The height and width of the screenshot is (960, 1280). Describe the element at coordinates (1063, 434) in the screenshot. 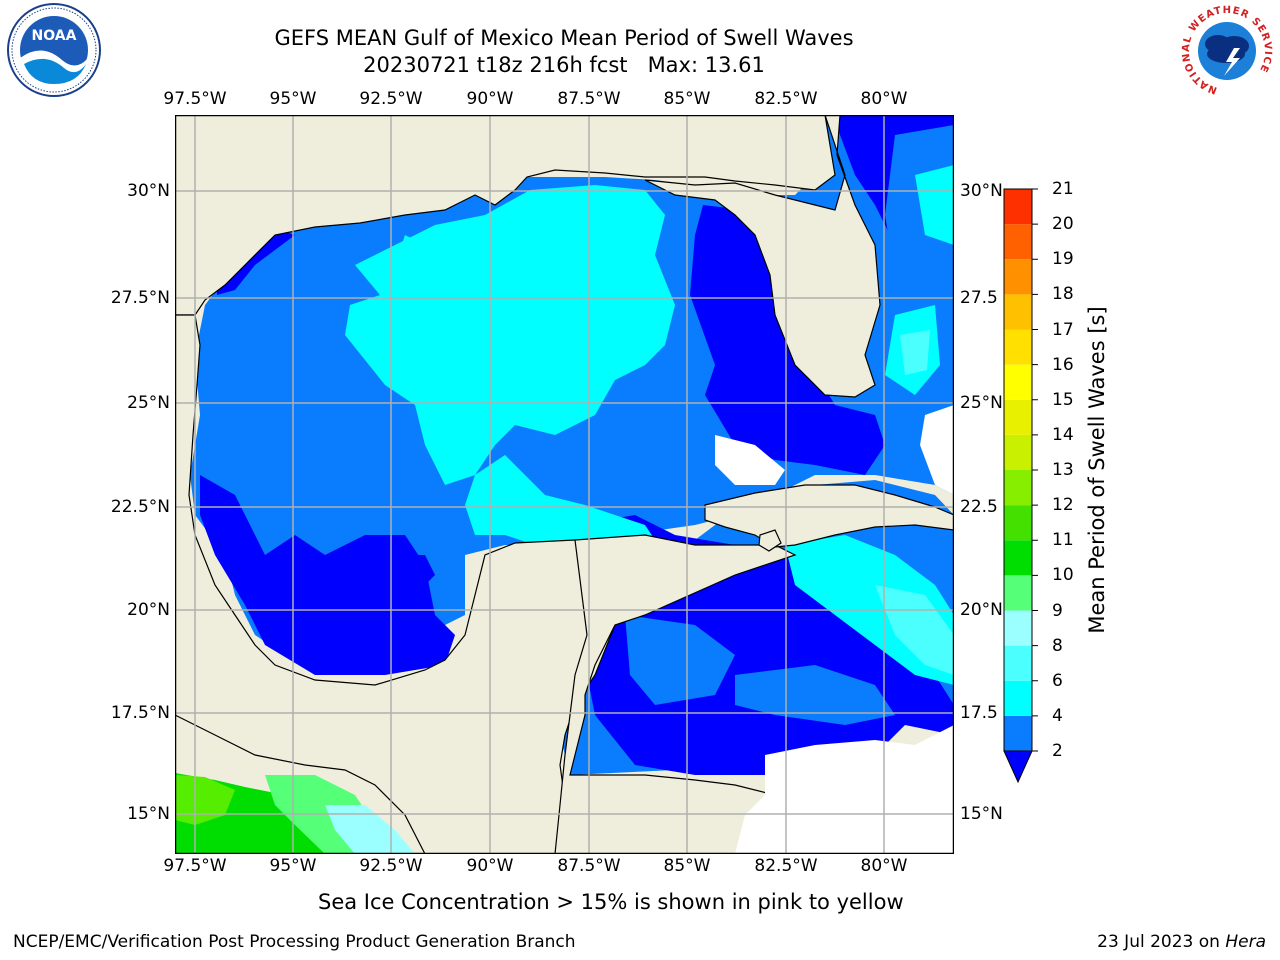

I see `colorbar-tick-label: 14` at that location.